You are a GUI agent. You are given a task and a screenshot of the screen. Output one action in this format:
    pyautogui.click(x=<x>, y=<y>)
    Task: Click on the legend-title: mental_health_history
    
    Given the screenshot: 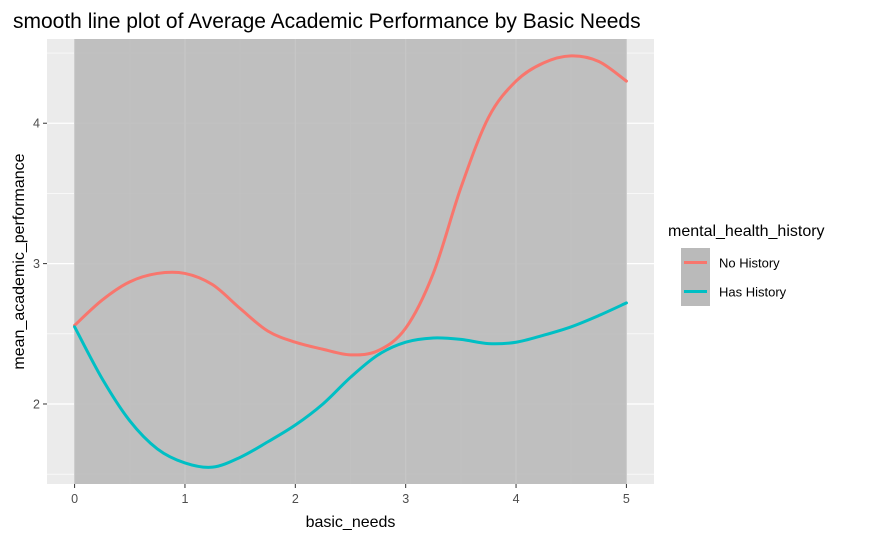 What is the action you would take?
    pyautogui.click(x=746, y=231)
    